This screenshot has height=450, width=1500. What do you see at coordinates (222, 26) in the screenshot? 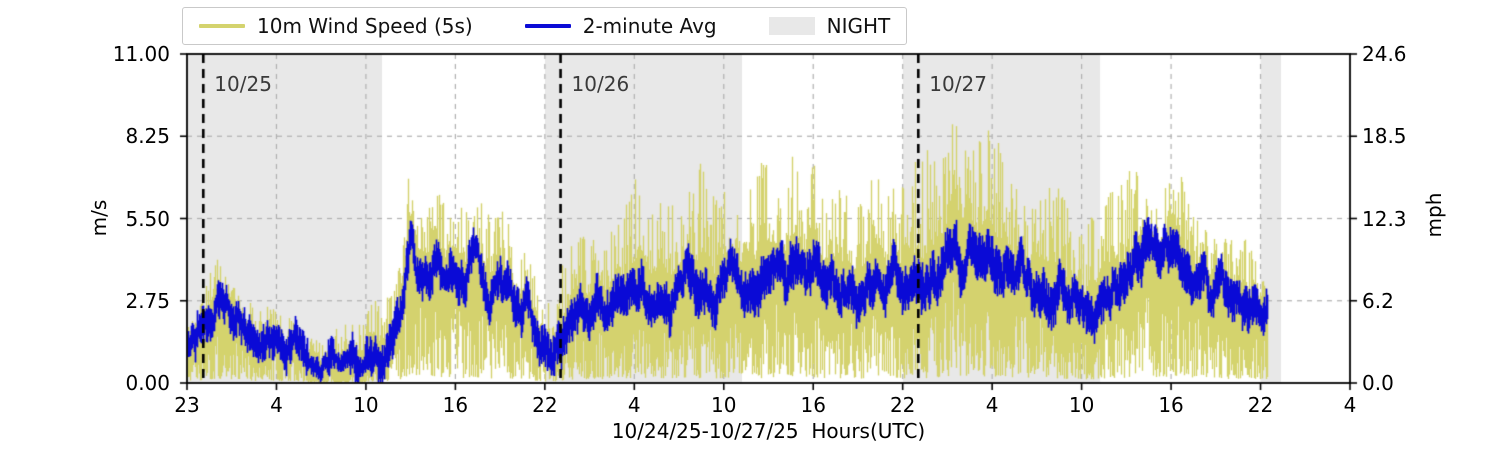
I see `wind-5s-legend-swatch` at bounding box center [222, 26].